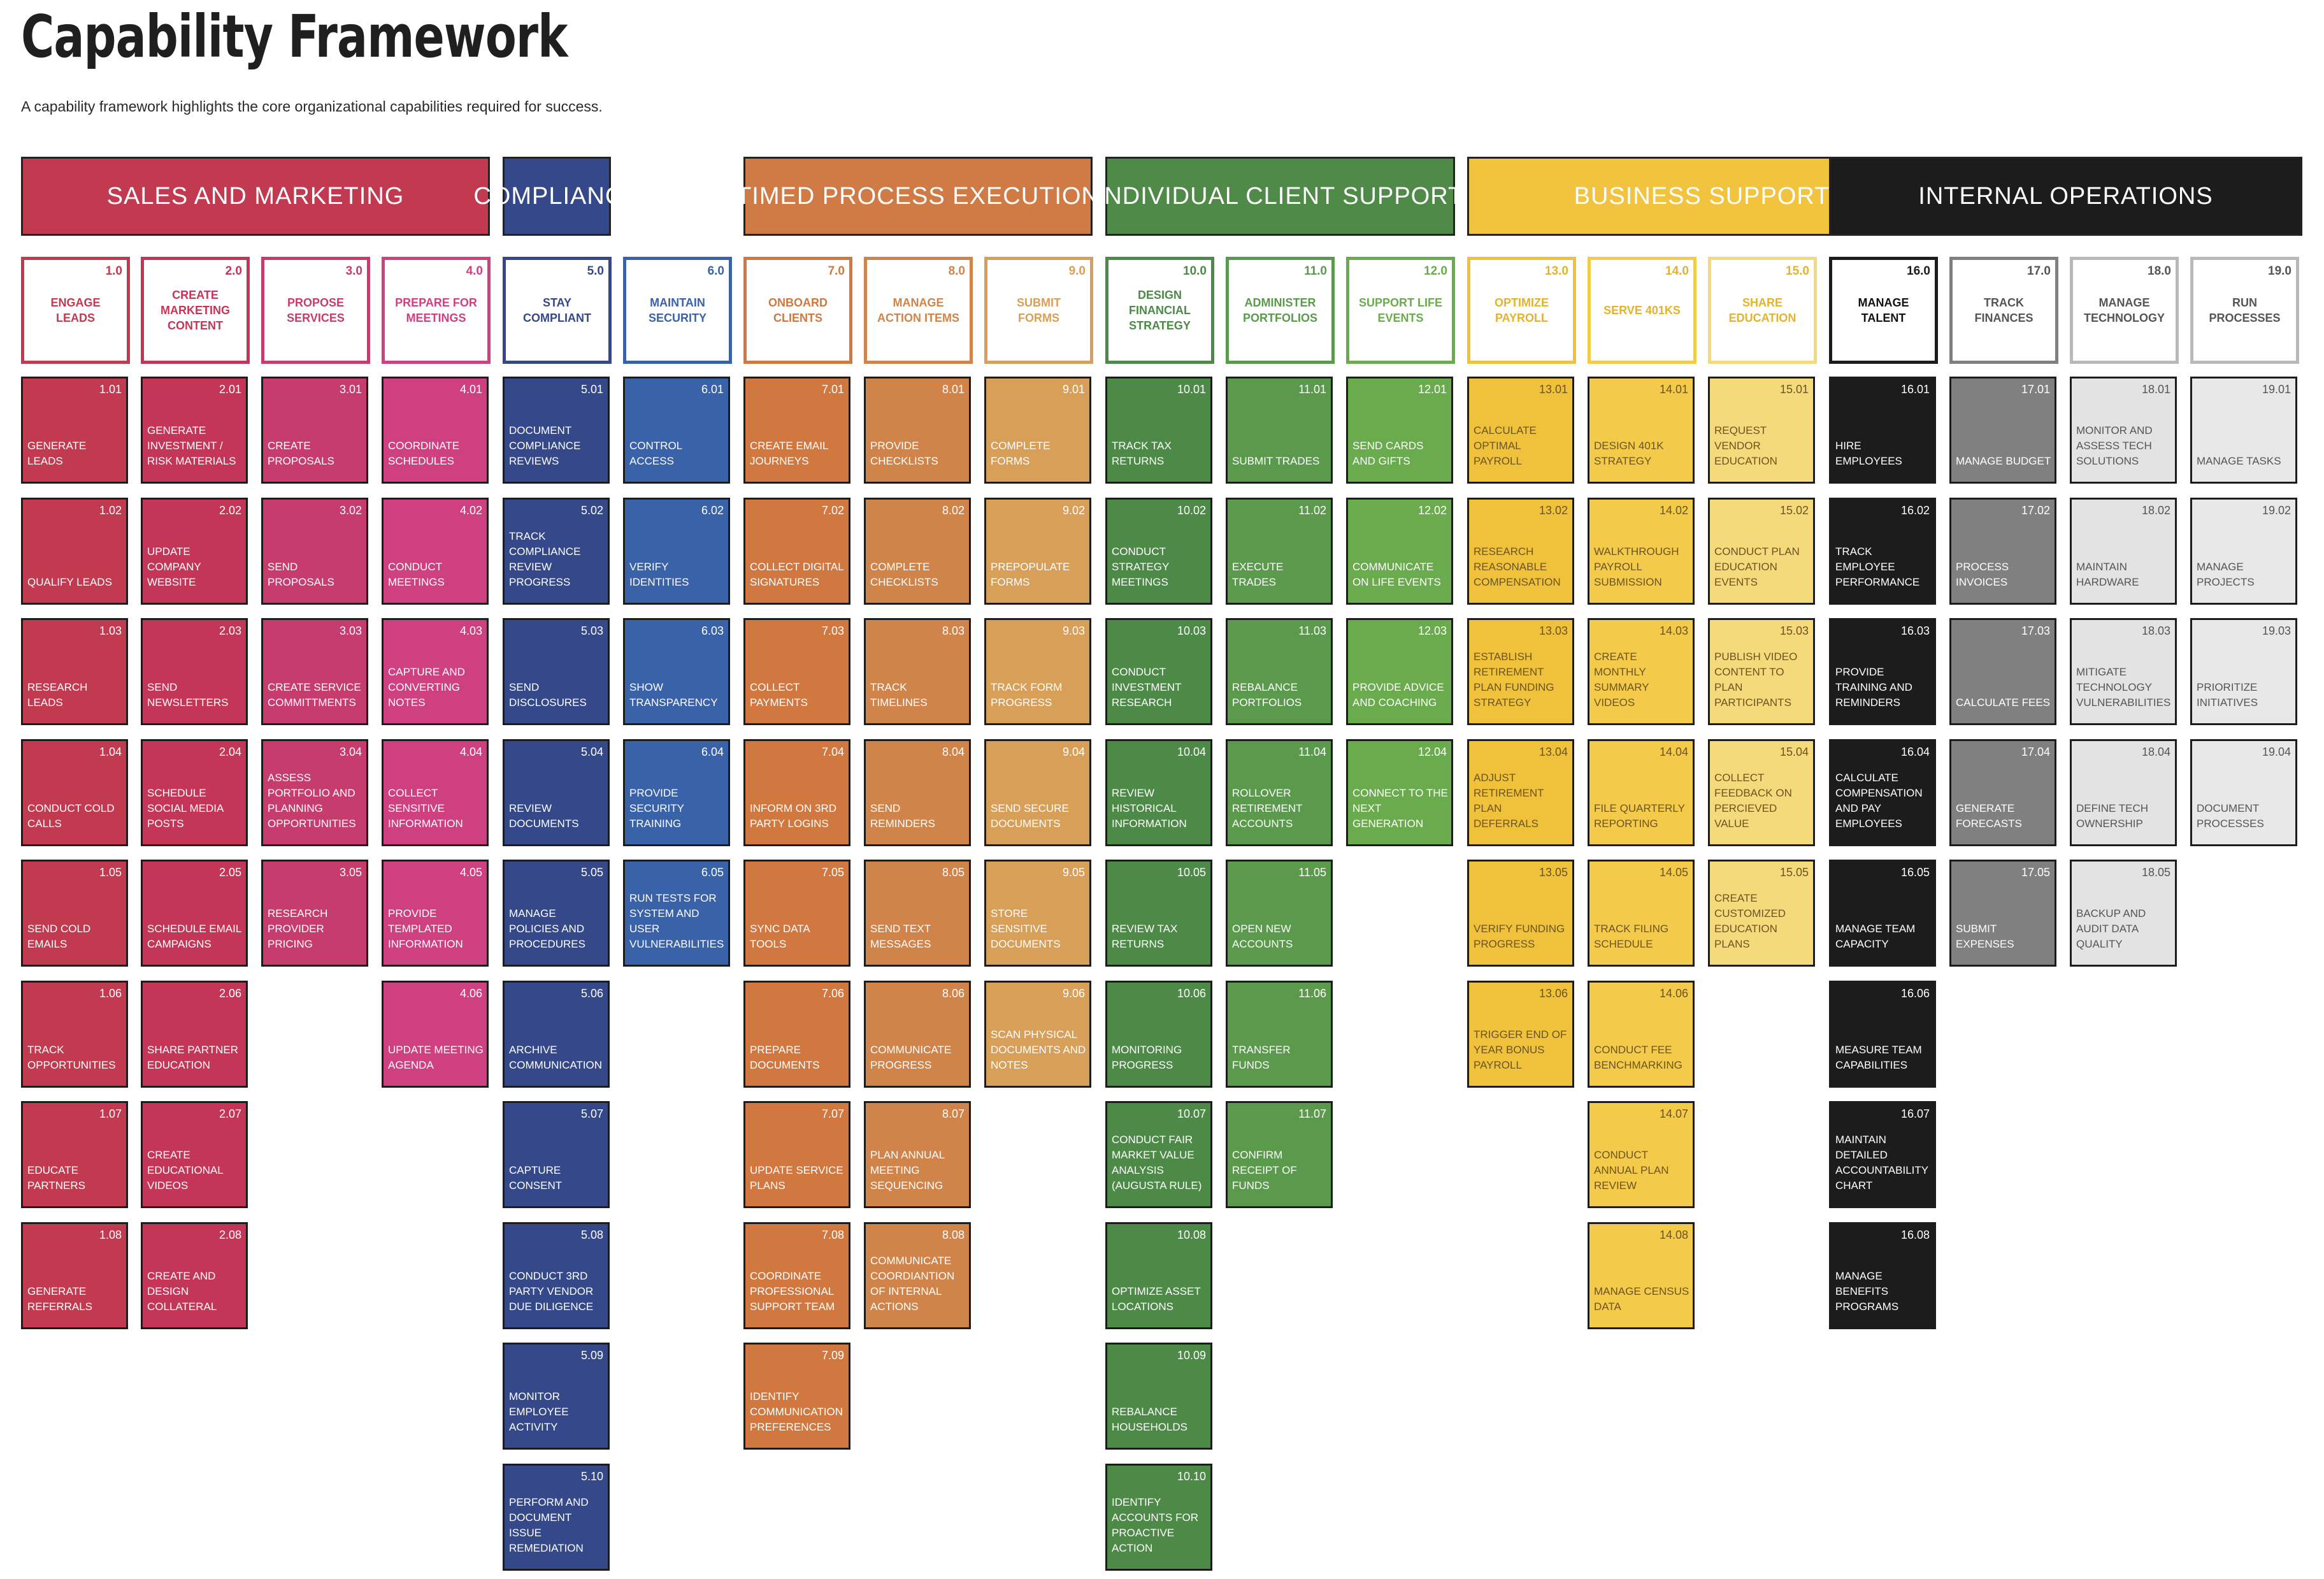 Image resolution: width=2324 pixels, height=1579 pixels. Describe the element at coordinates (1435, 271) in the screenshot. I see `capability-number: 12.0` at that location.